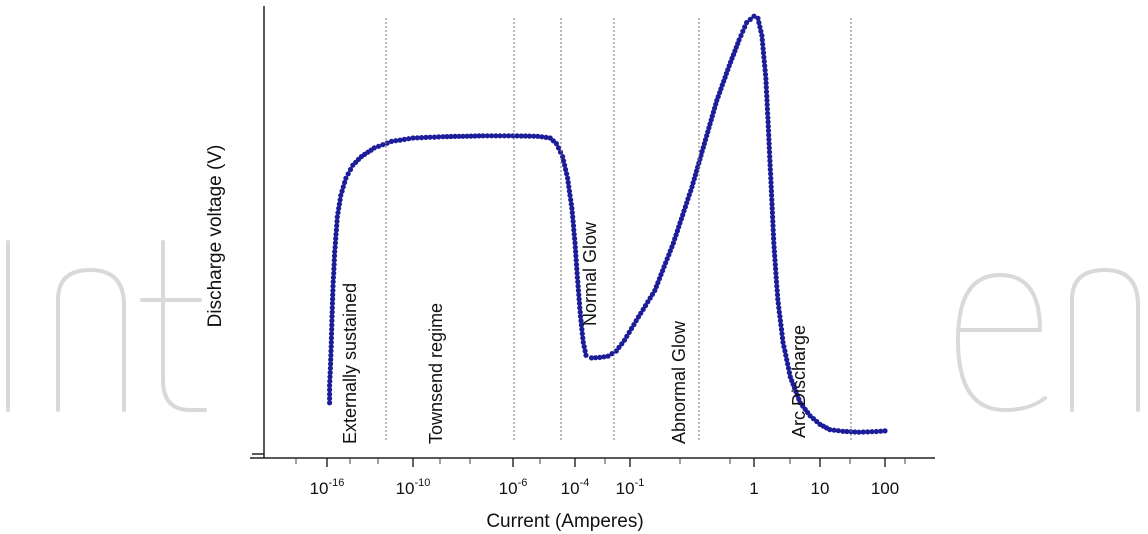 Image resolution: width=1148 pixels, height=534 pixels. What do you see at coordinates (327, 487) in the screenshot?
I see `x-tick-label: 10-16` at bounding box center [327, 487].